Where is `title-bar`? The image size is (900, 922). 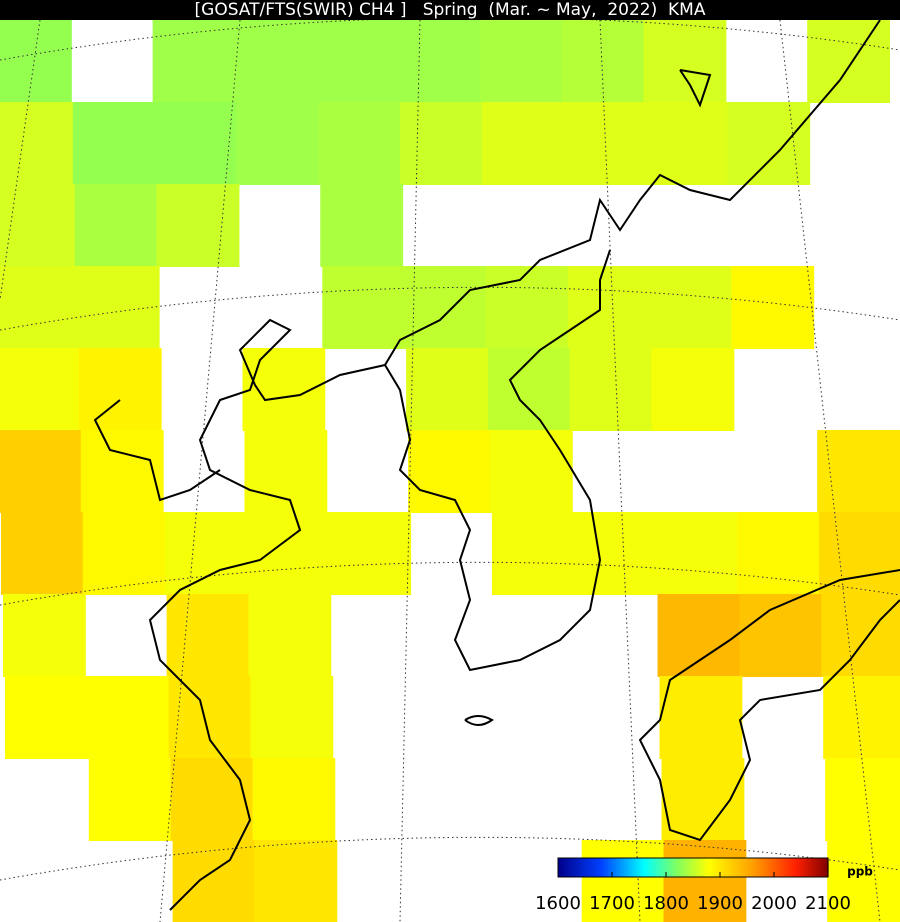
title-bar is located at coordinates (450, 10).